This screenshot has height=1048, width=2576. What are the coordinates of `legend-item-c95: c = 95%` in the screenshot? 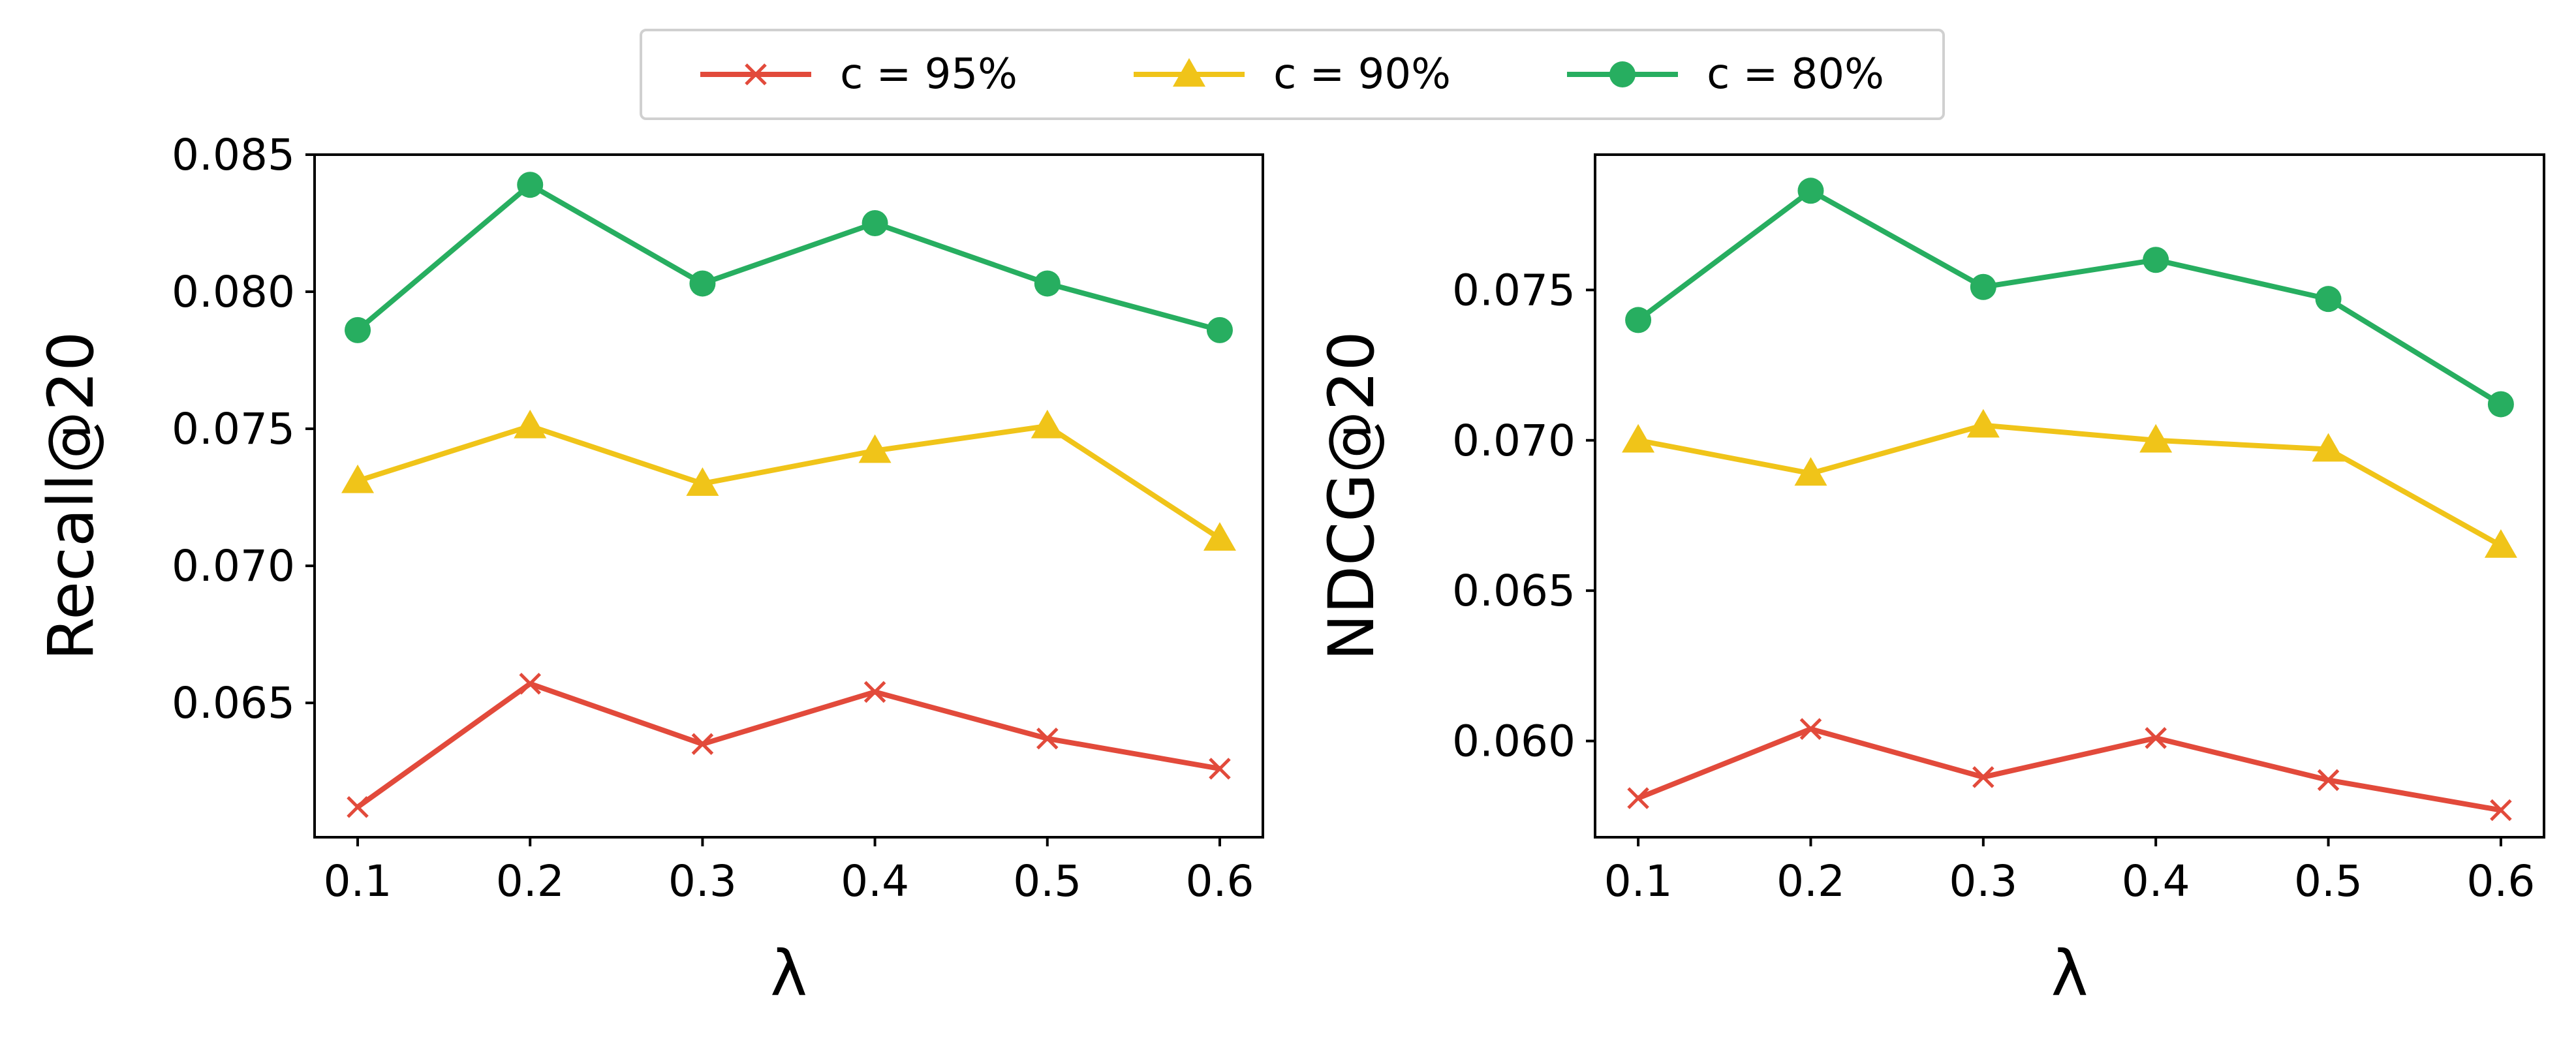 It's located at (859, 74).